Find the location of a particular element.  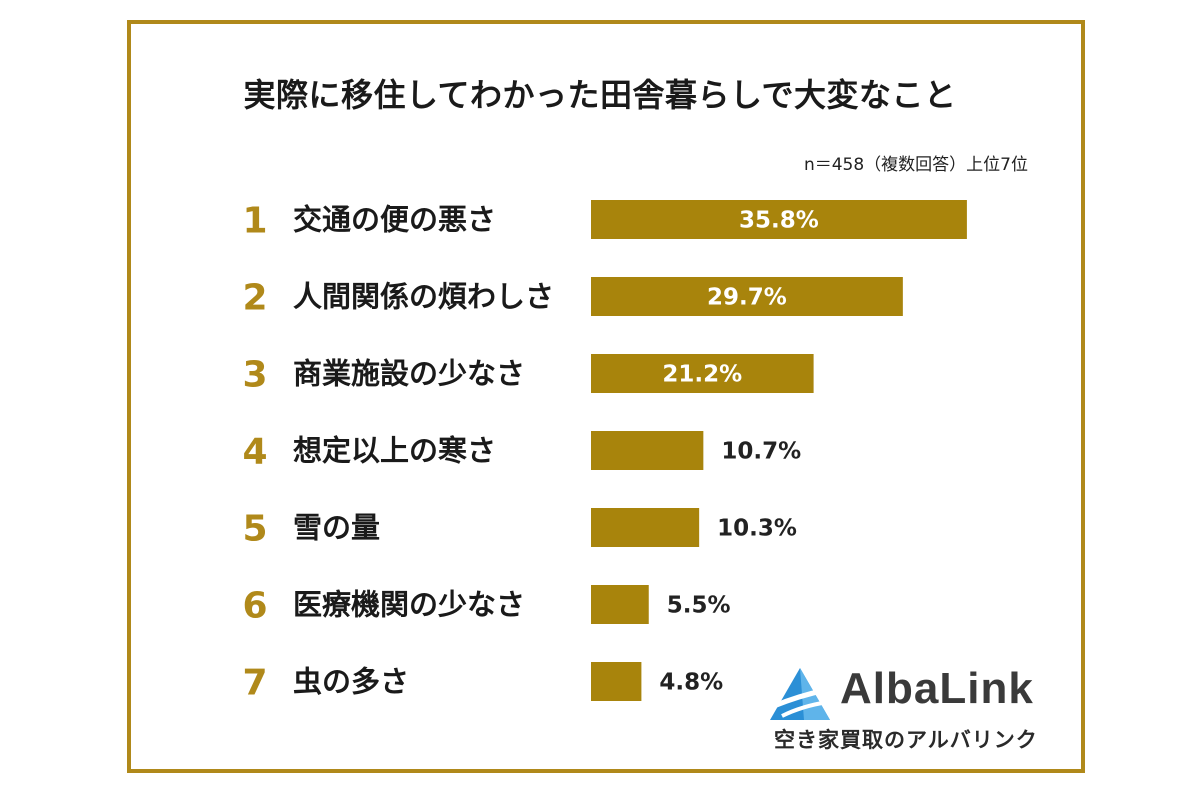

logo-tagline: 空き家買取のアルバリンク is located at coordinates (906, 740).